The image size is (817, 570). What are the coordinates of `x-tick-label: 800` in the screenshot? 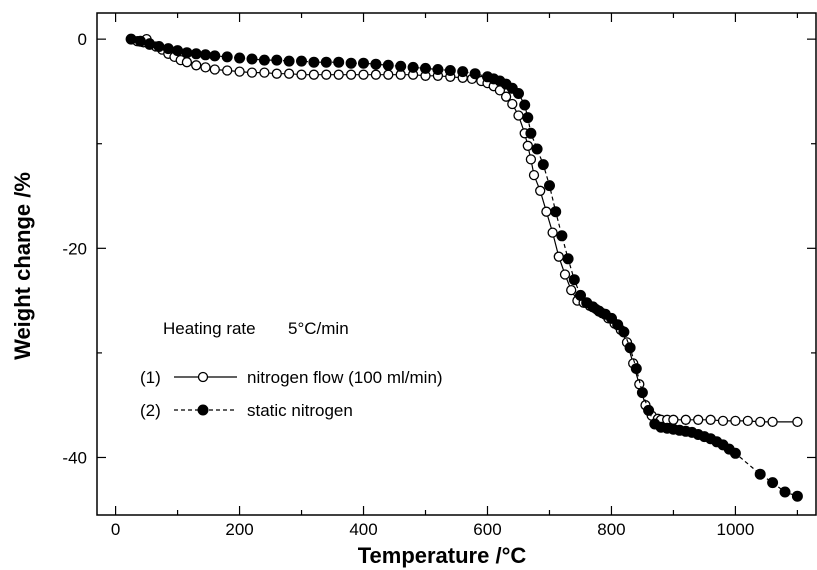 It's located at (611, 529).